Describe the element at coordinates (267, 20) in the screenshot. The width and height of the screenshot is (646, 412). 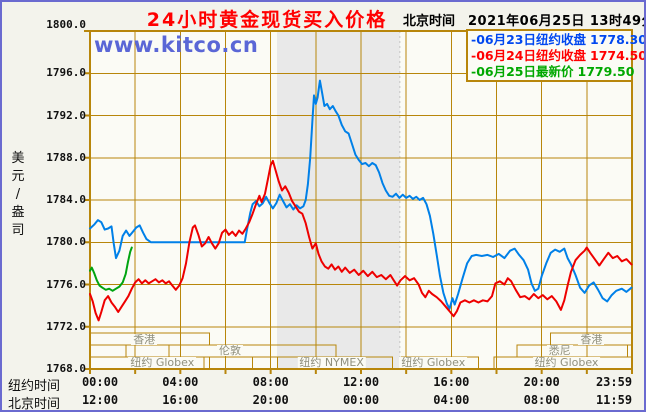
I see `page-title: 24小时黄金现货买入价格` at that location.